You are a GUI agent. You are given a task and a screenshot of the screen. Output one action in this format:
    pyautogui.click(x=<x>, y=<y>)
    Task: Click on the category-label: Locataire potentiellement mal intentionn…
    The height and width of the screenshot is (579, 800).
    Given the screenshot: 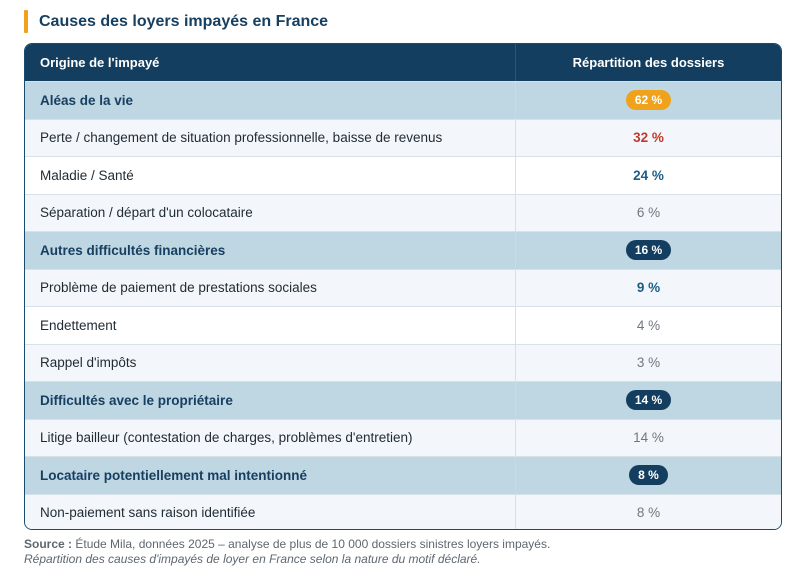 What is the action you would take?
    pyautogui.click(x=270, y=475)
    